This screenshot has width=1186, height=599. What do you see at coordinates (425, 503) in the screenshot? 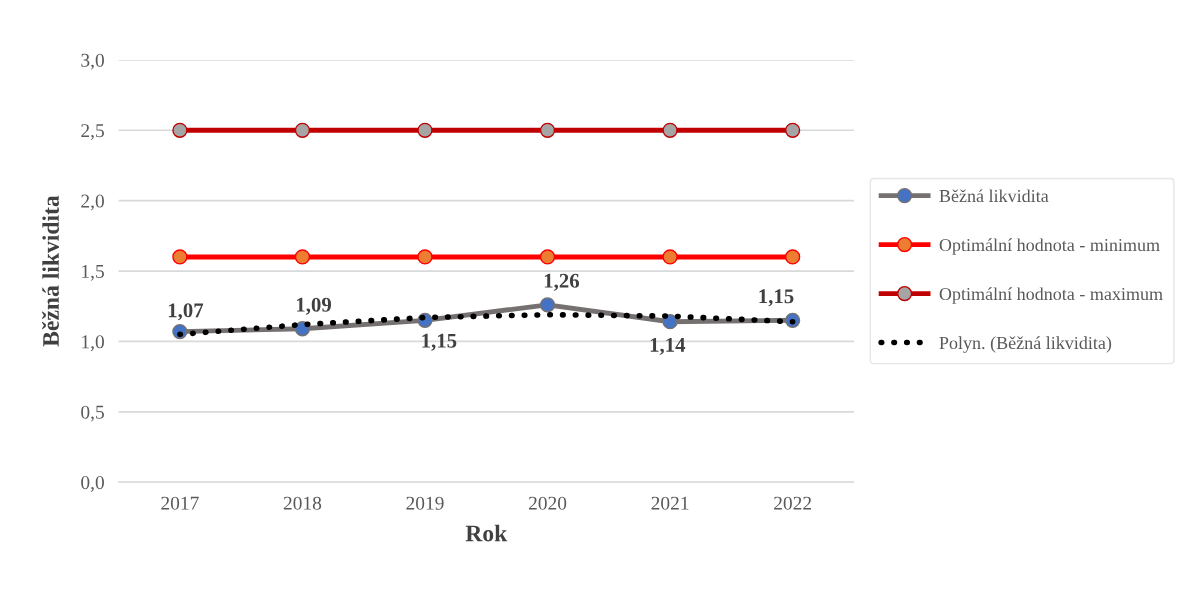
I see `x-tick-label: 2019` at bounding box center [425, 503].